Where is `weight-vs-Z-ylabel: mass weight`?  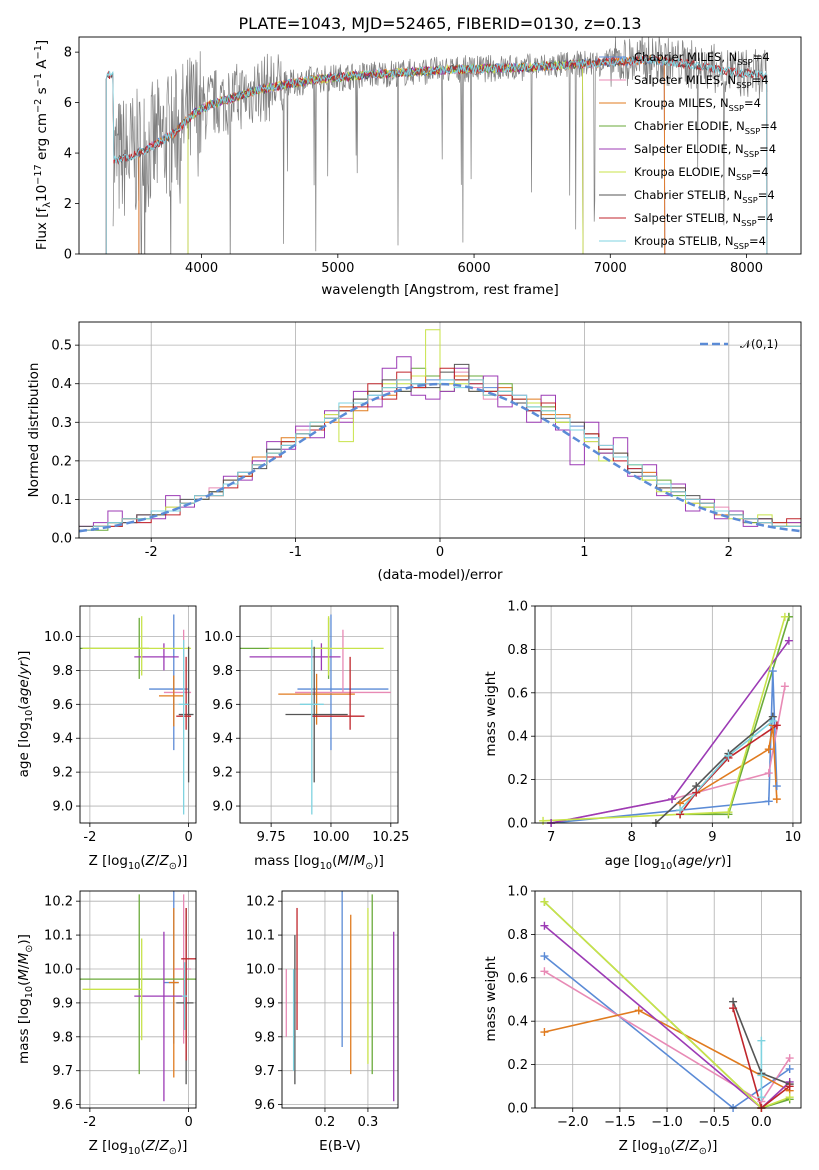 weight-vs-Z-ylabel: mass weight is located at coordinates (491, 998).